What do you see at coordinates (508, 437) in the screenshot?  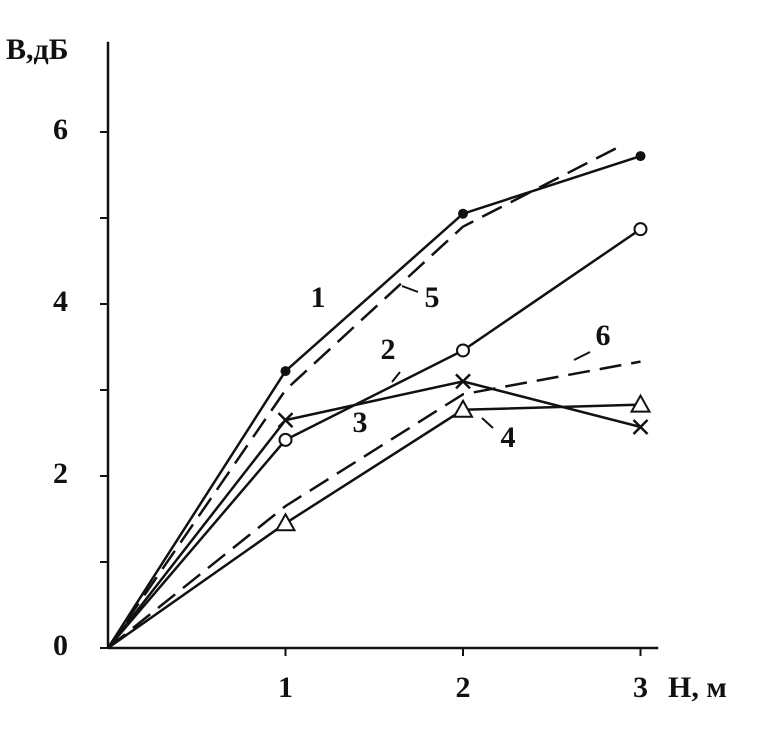 I see `series-label: 4` at bounding box center [508, 437].